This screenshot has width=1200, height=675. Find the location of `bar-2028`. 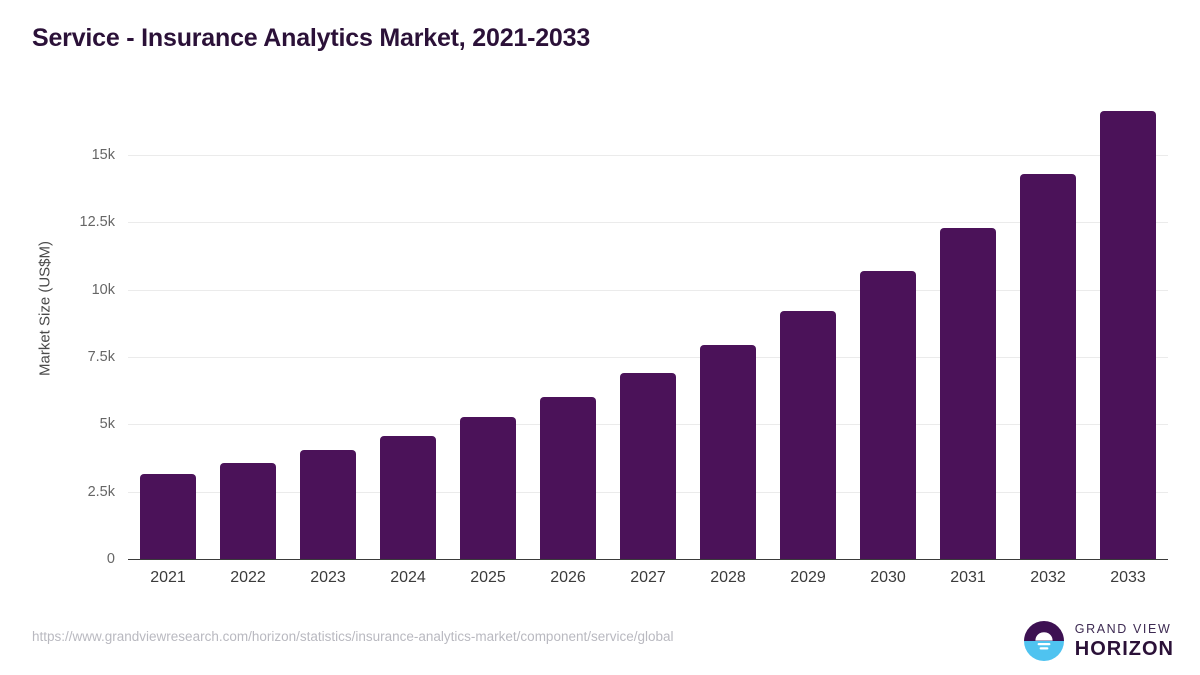

bar-2028 is located at coordinates (728, 451).